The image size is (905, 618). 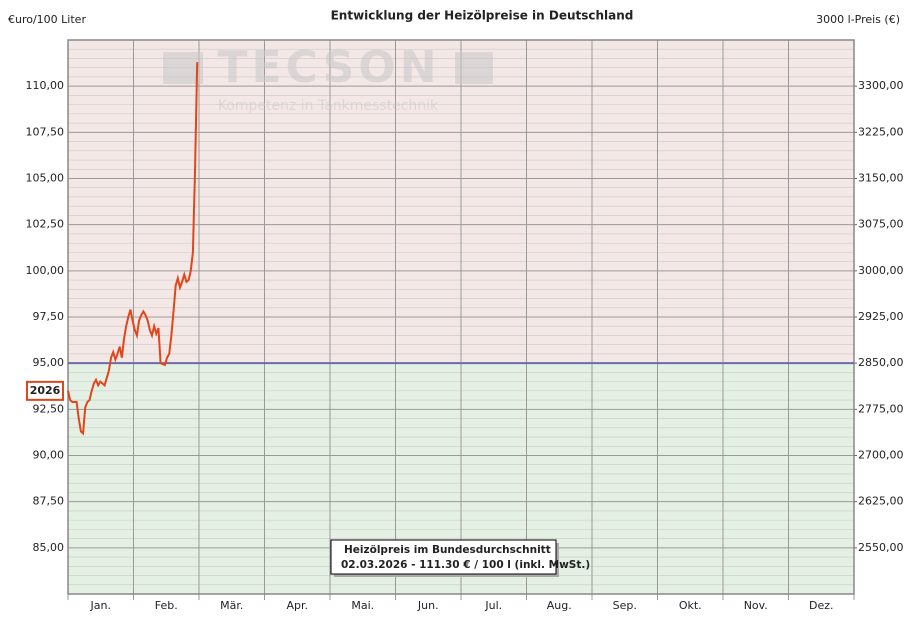 I want to click on y2-tick-label: 2850,00, so click(x=881, y=362).